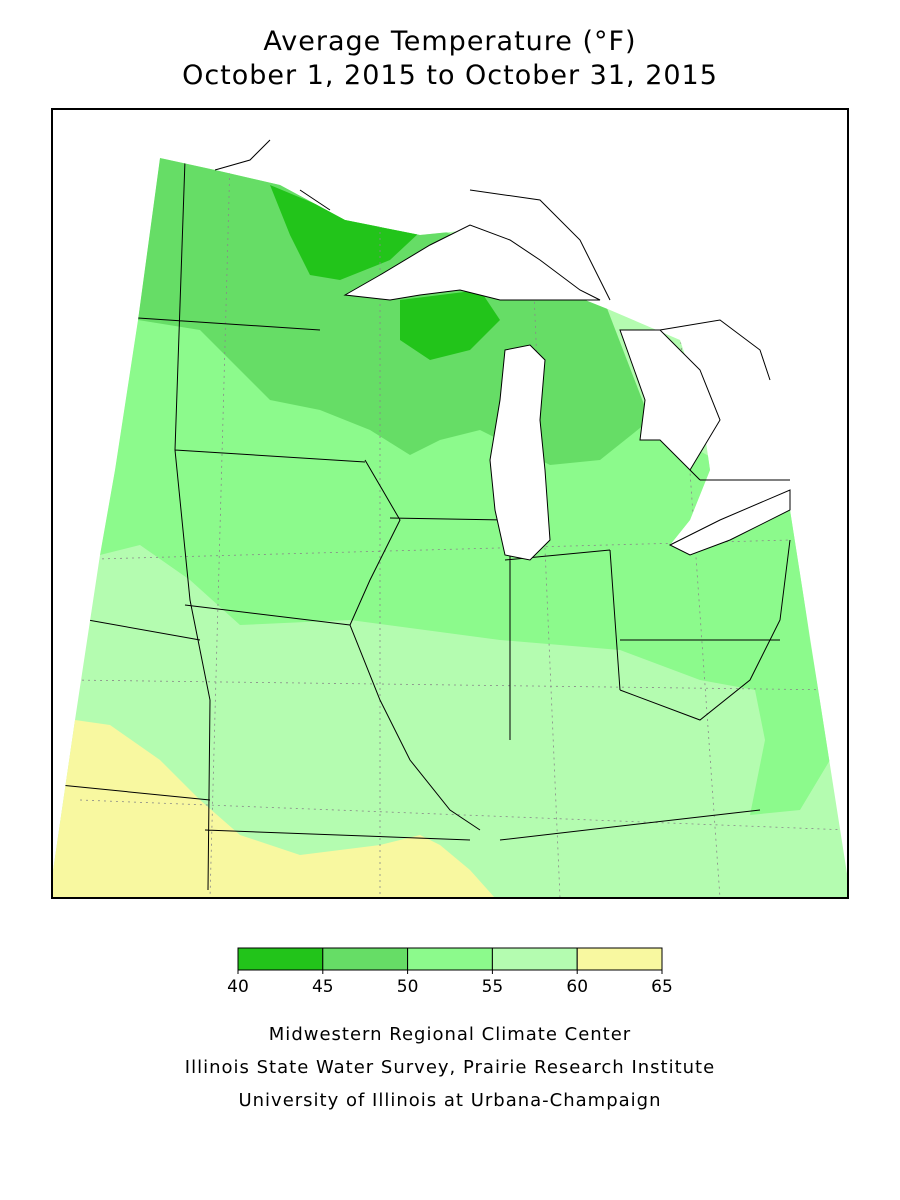  I want to click on legend-tick-label: 60, so click(577, 987).